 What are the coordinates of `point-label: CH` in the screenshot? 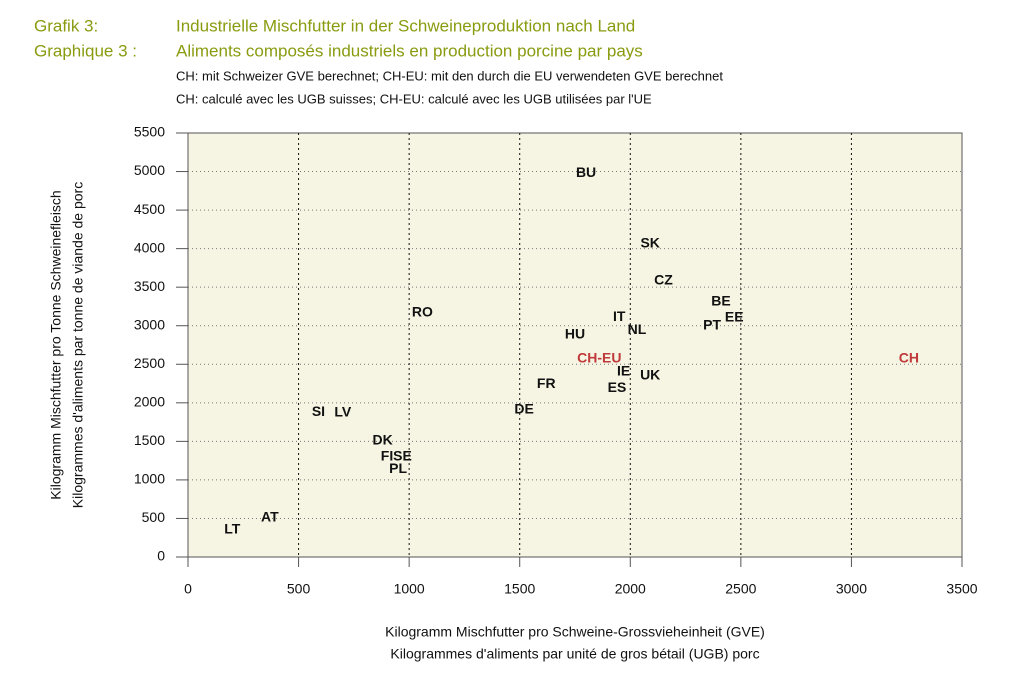 It's located at (909, 358).